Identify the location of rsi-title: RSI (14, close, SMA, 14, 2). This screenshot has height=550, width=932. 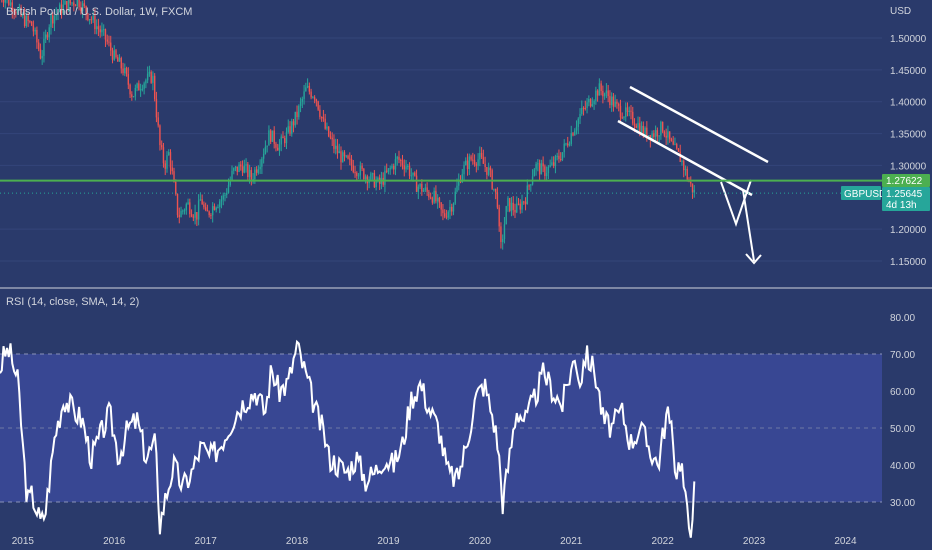
(72, 302).